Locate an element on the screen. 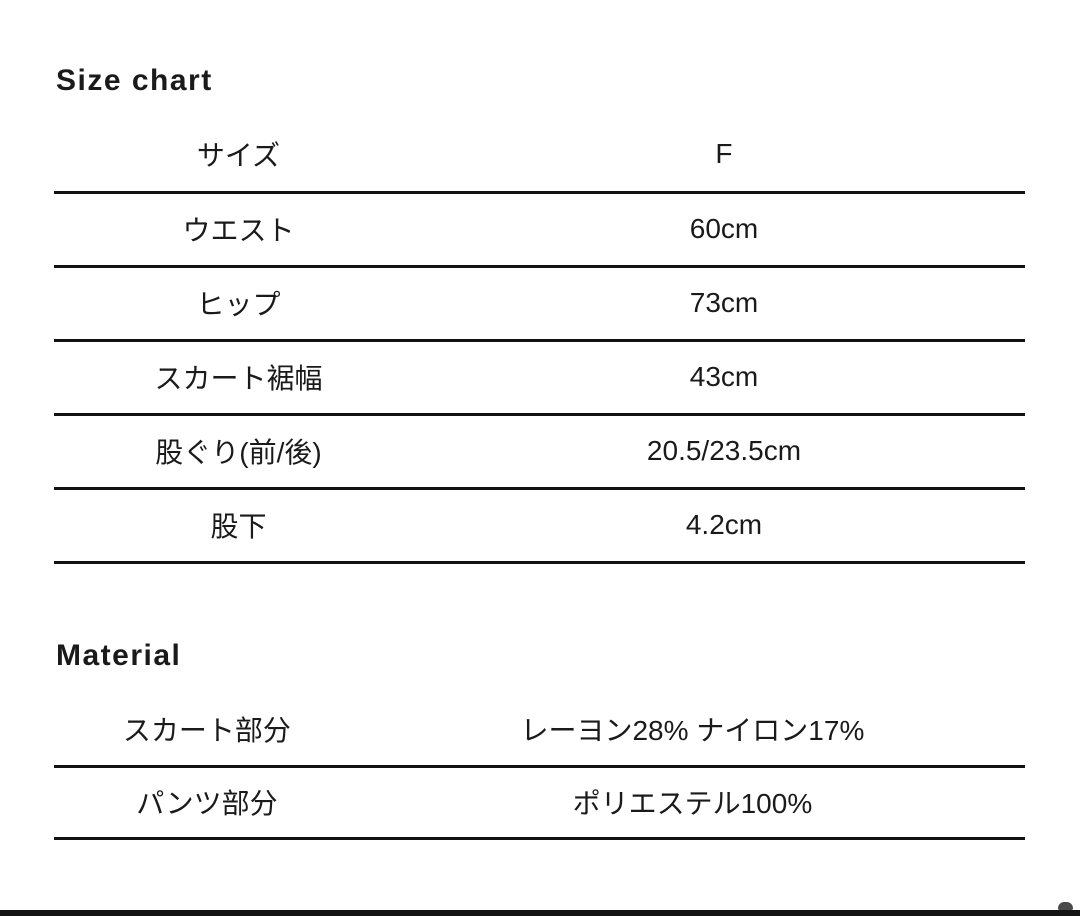 The width and height of the screenshot is (1080, 916). measure-value-inseam: 4.2cm is located at coordinates (723, 526).